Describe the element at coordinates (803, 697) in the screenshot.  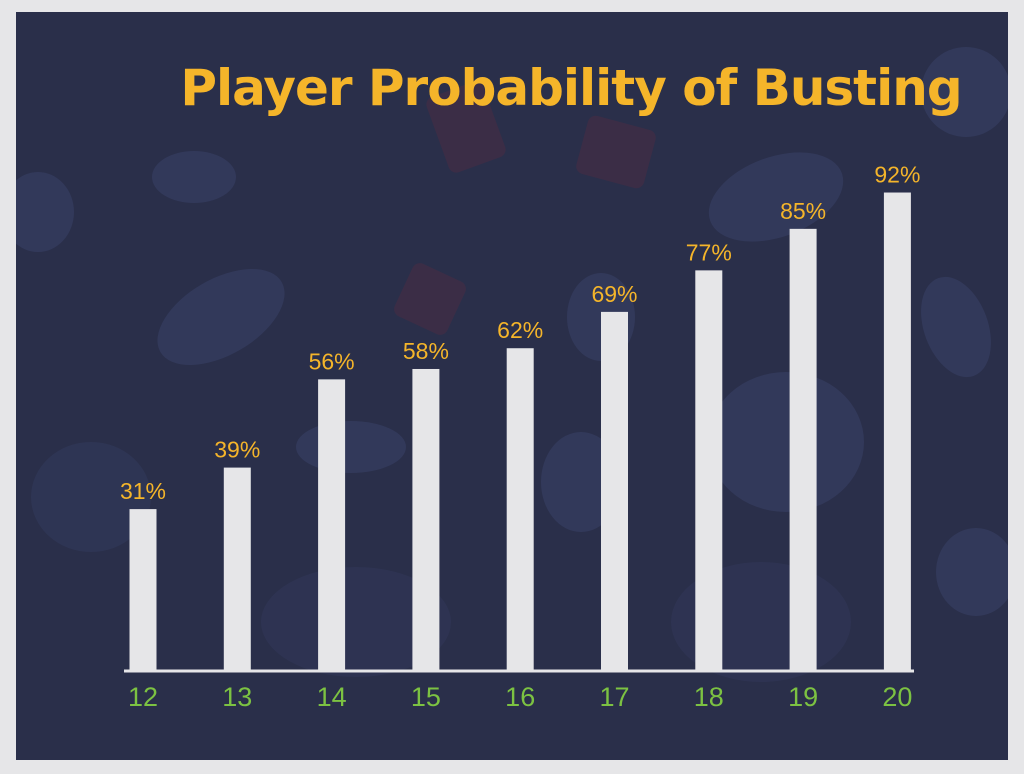
I see `x-tick-label-19: 19` at that location.